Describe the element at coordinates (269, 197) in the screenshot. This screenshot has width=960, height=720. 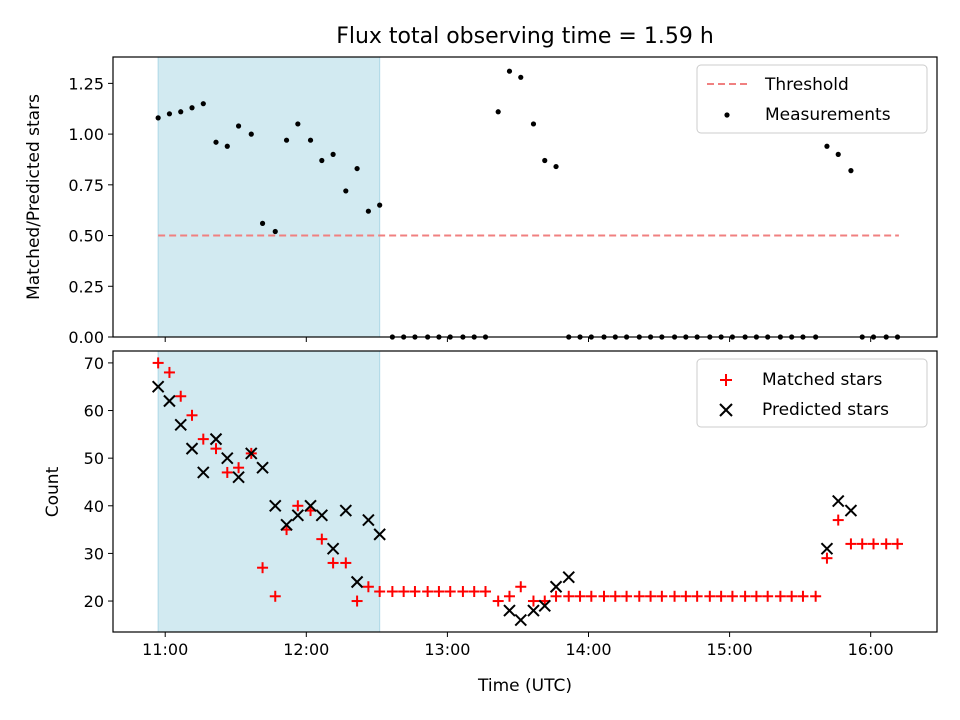
I see `observing-span-band` at that location.